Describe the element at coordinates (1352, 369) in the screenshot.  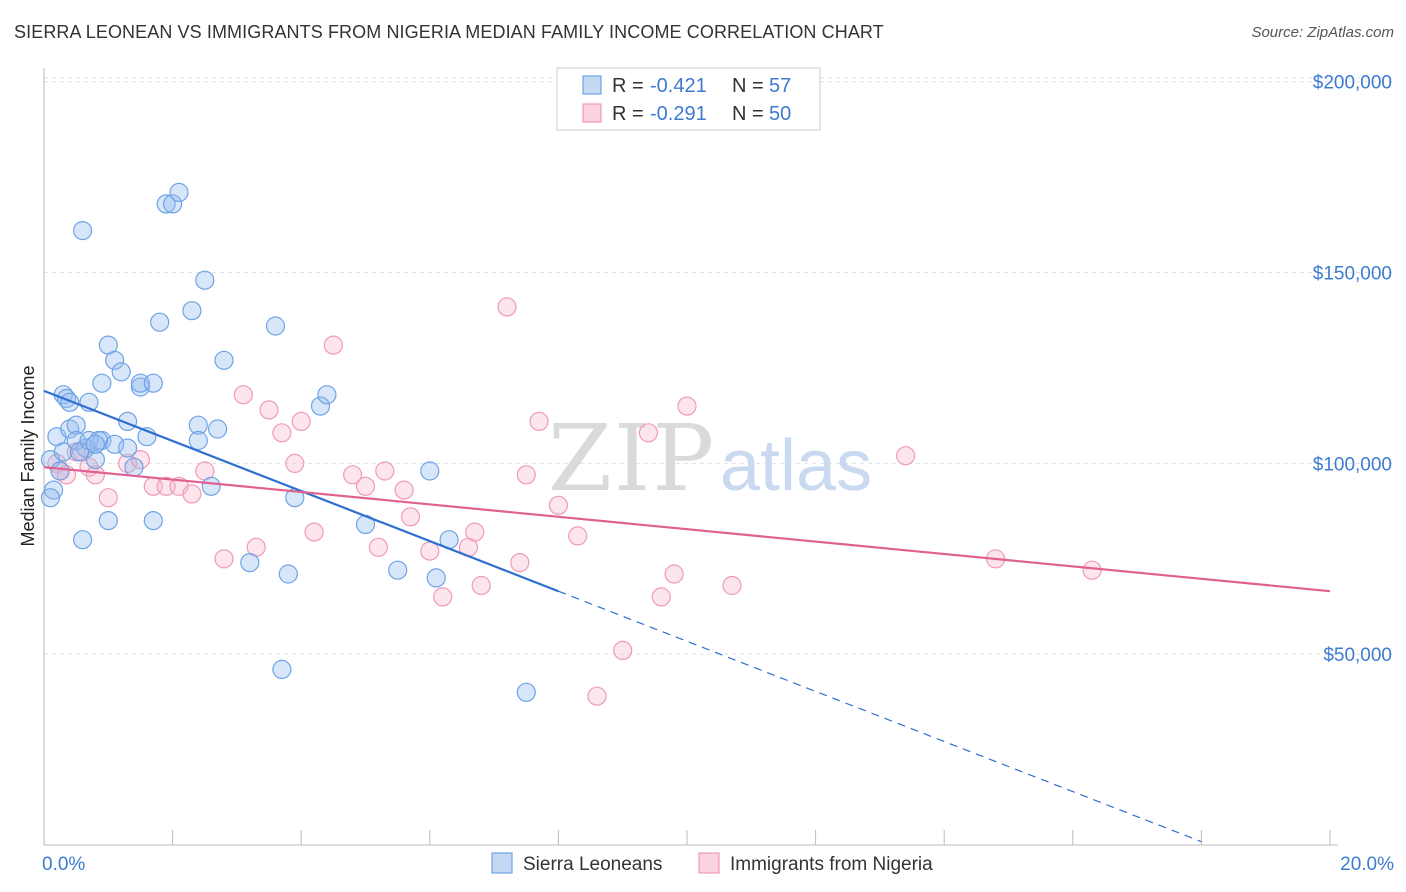
I see `y-tick-labels: $50,000 $100,000 $150,000 $200,000` at that location.